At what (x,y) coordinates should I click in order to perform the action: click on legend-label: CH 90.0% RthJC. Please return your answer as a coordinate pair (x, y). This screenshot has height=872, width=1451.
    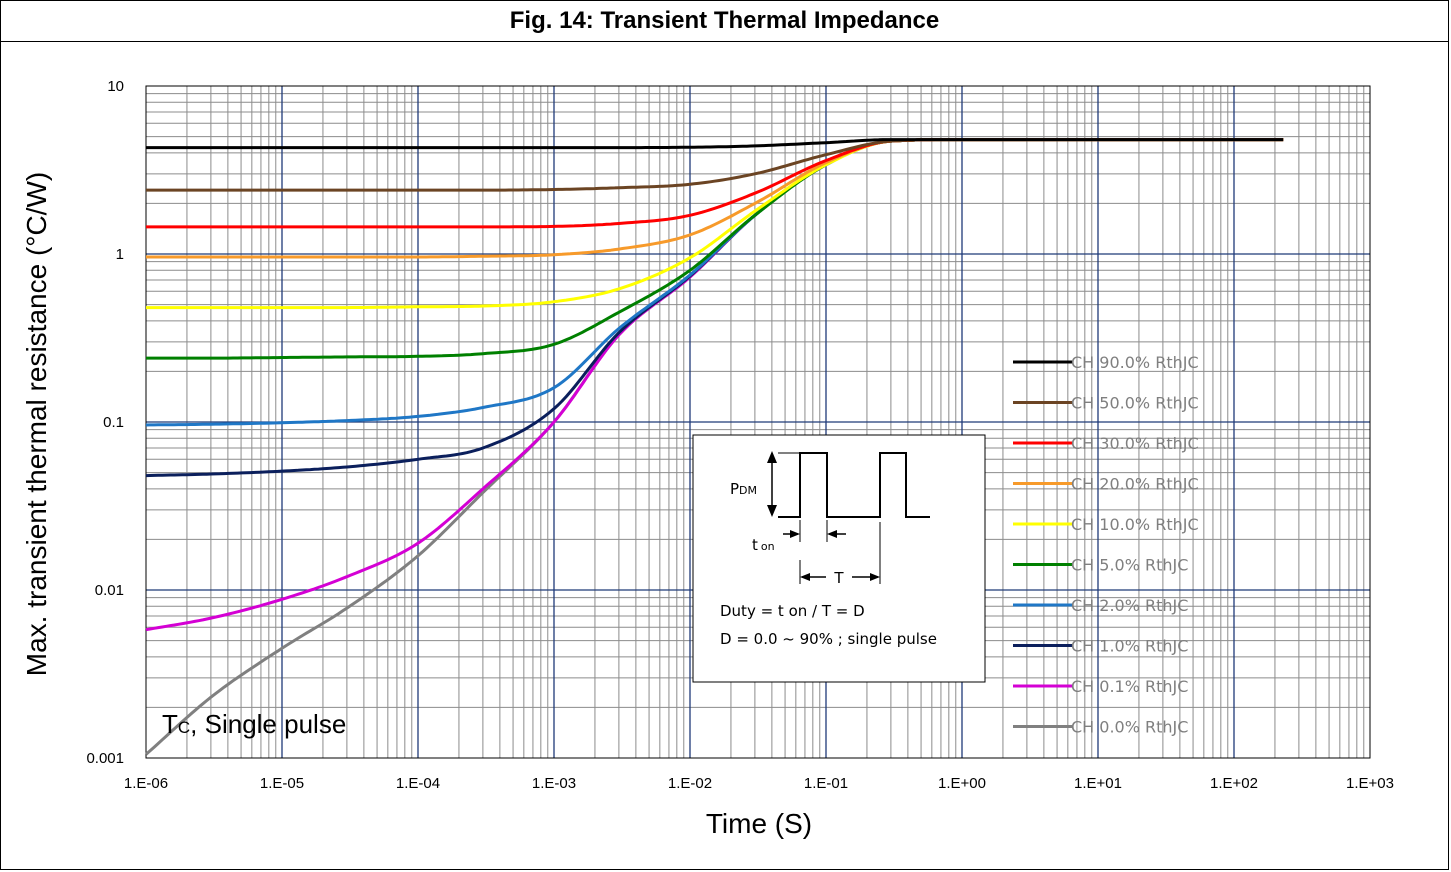
    Looking at the image, I should click on (1135, 362).